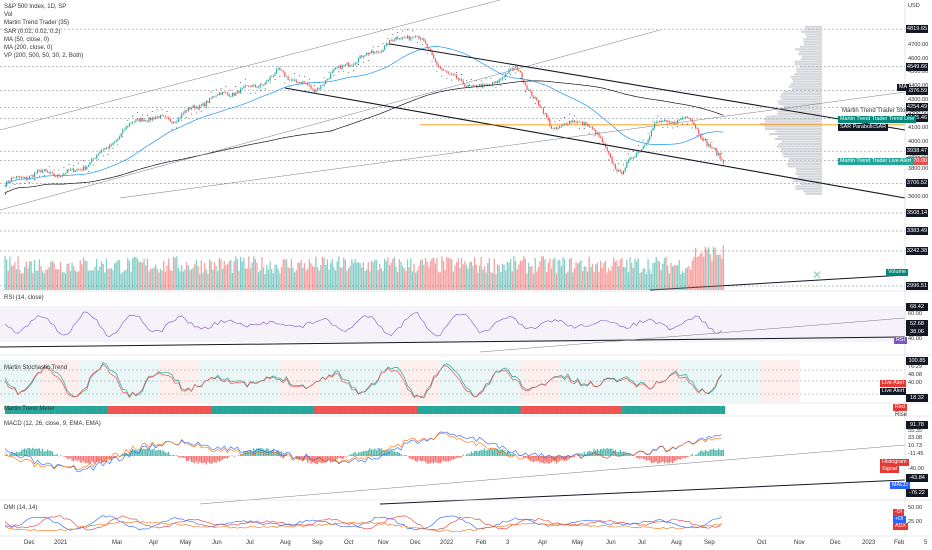  Describe the element at coordinates (817, 275) in the screenshot. I see `close-icon: ✕` at that location.